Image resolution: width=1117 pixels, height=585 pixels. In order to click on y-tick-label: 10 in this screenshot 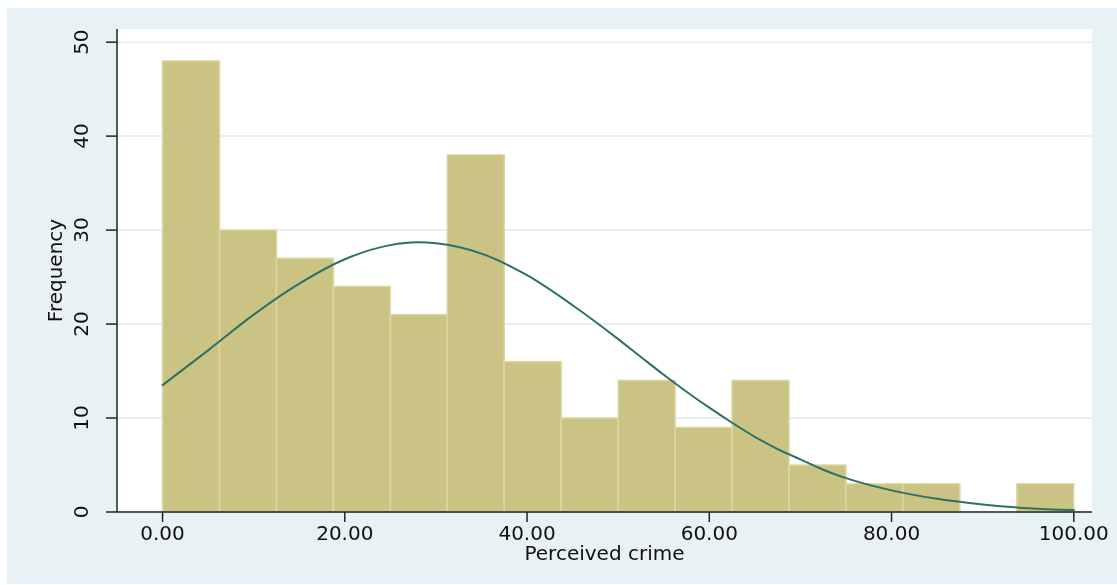, I will do `click(81, 418)`.